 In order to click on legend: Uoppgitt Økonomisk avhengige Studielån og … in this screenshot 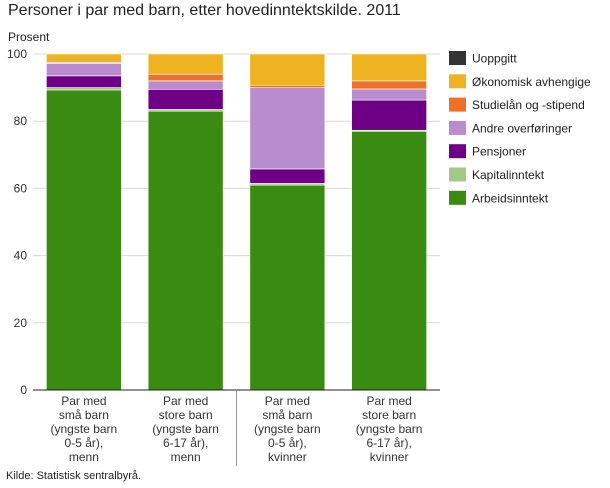, I will do `click(520, 128)`.